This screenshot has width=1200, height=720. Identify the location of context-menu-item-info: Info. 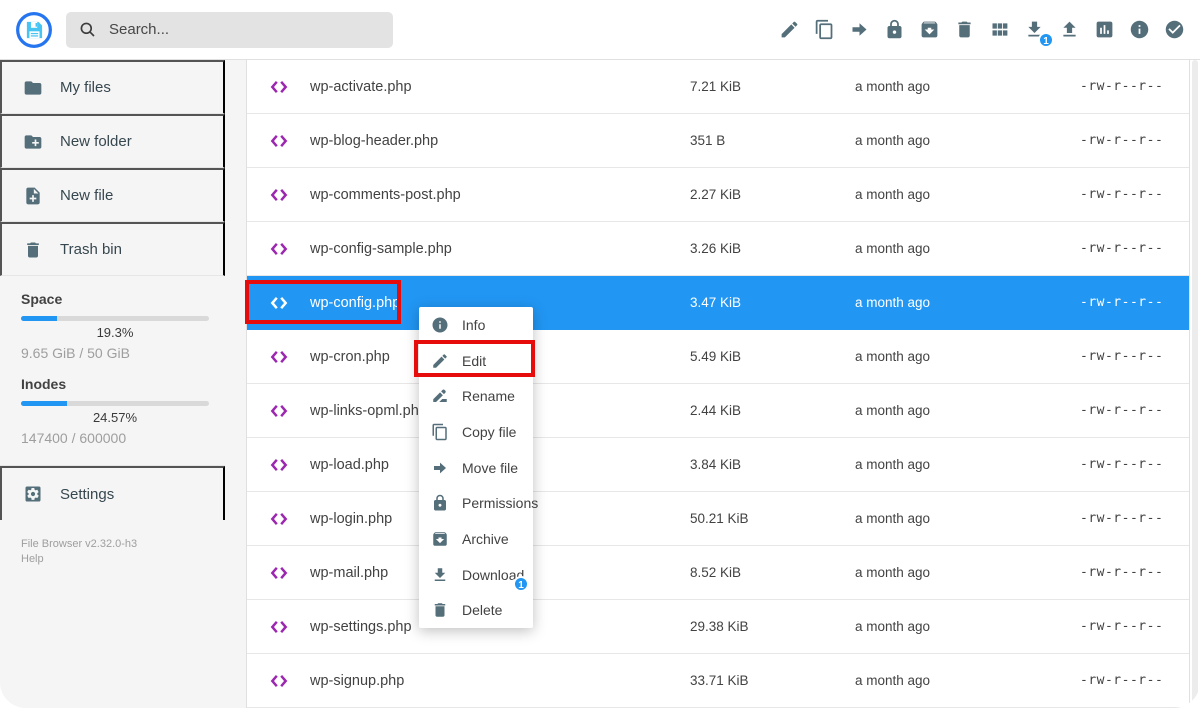
(476, 325).